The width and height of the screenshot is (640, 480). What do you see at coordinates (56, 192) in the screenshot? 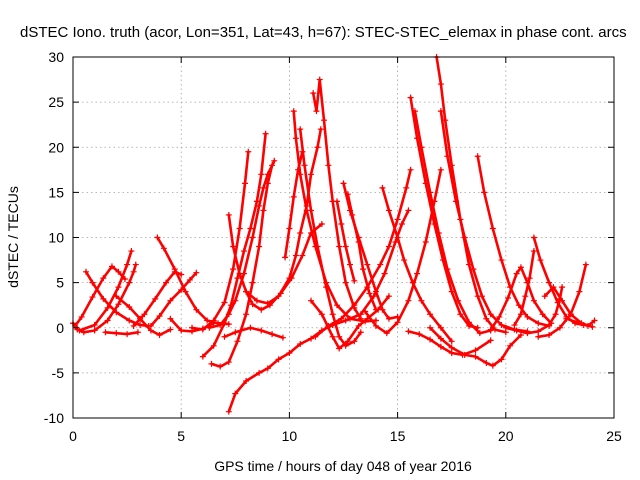
I see `y-tick-label: 15` at bounding box center [56, 192].